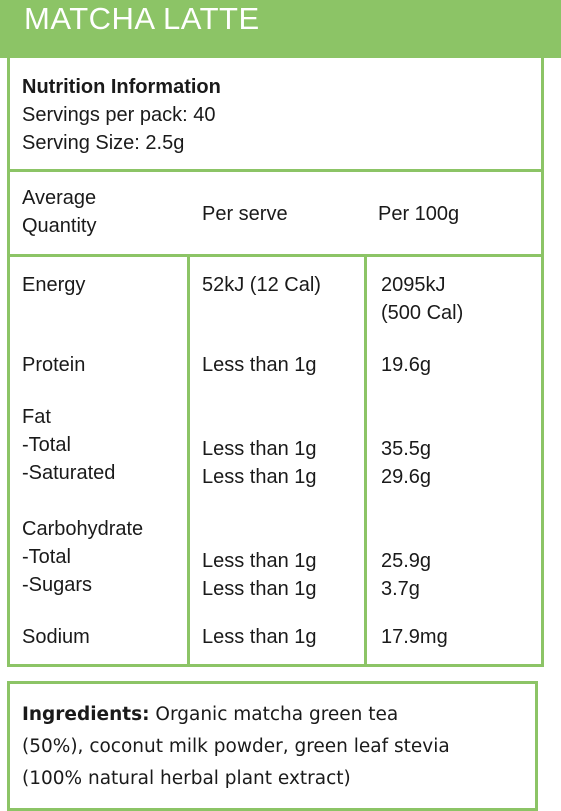  I want to click on carb-total-per-100g: 25.9g, so click(406, 561).